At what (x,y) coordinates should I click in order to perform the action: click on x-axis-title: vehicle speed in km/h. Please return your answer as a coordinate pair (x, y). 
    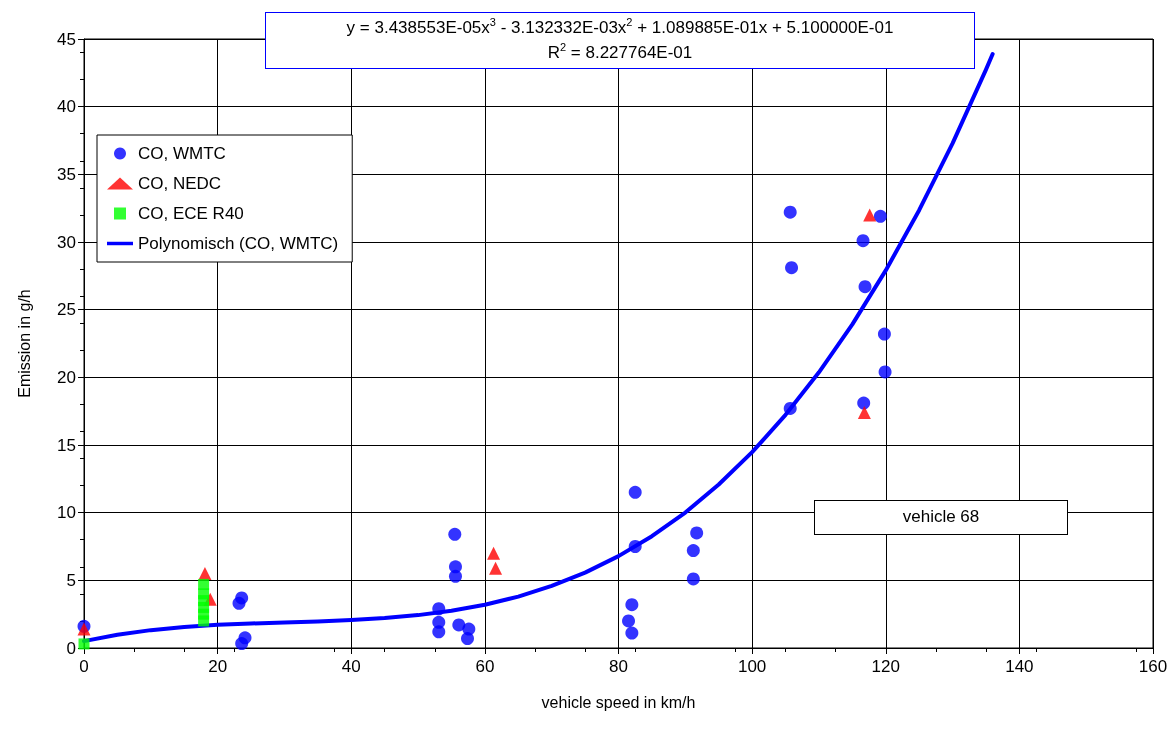
    Looking at the image, I should click on (618, 702).